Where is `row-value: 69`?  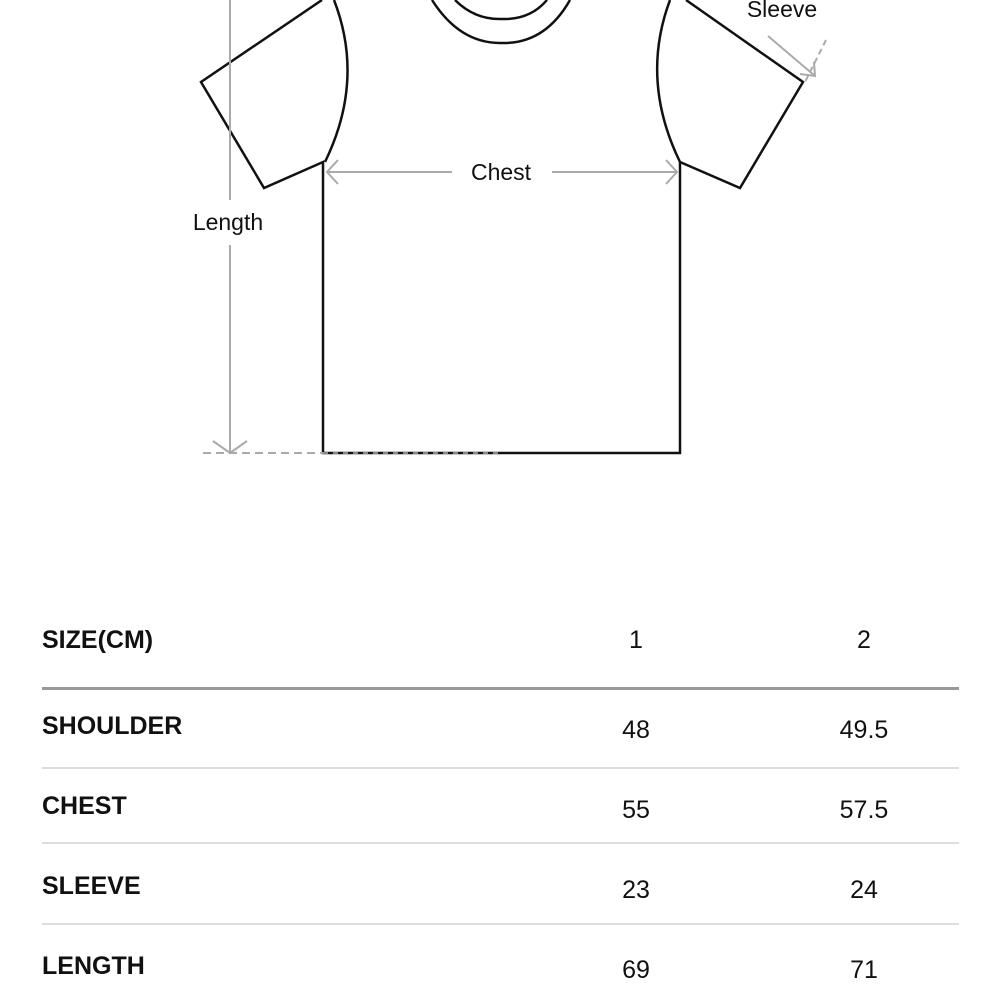
row-value: 69 is located at coordinates (636, 970).